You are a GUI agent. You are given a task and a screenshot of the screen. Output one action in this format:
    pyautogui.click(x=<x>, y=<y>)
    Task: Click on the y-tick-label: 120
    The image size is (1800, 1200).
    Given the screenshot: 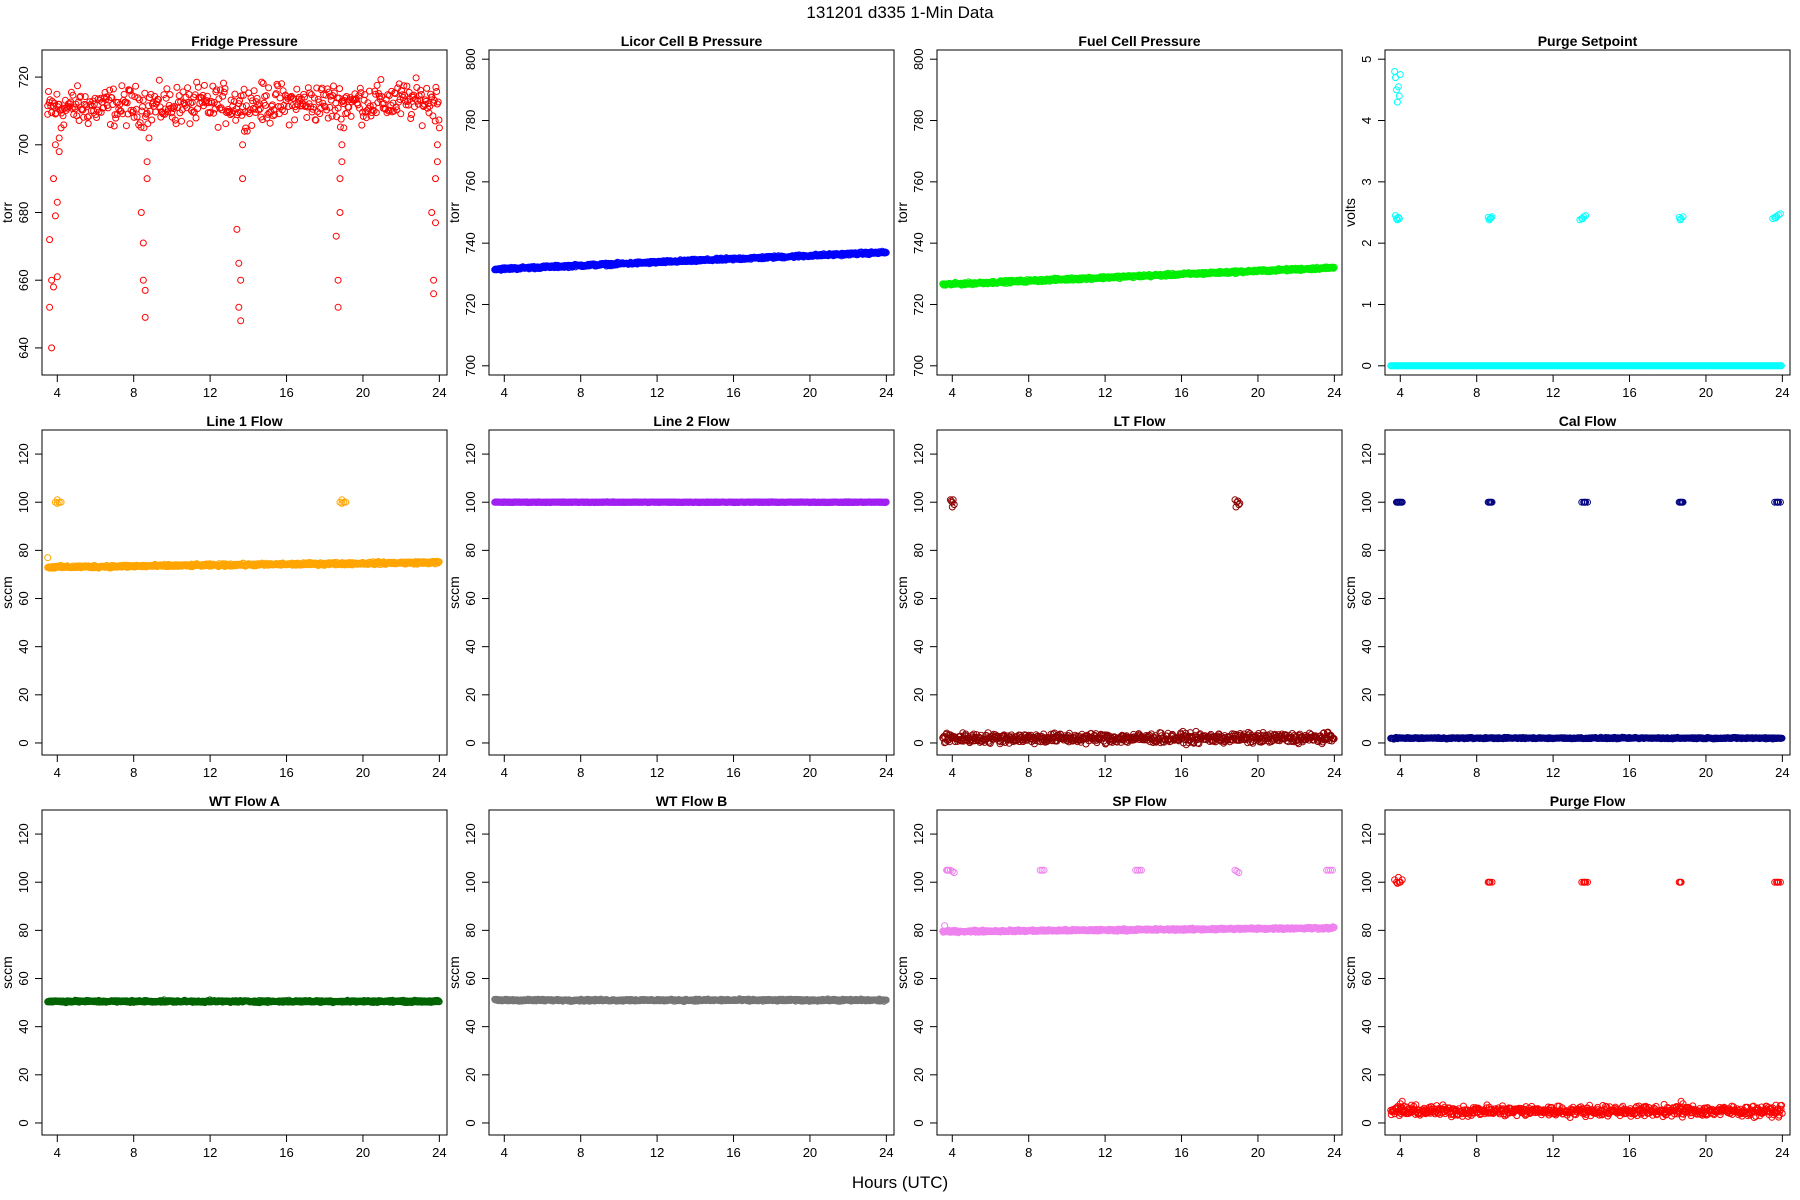 What is the action you would take?
    pyautogui.click(x=470, y=454)
    